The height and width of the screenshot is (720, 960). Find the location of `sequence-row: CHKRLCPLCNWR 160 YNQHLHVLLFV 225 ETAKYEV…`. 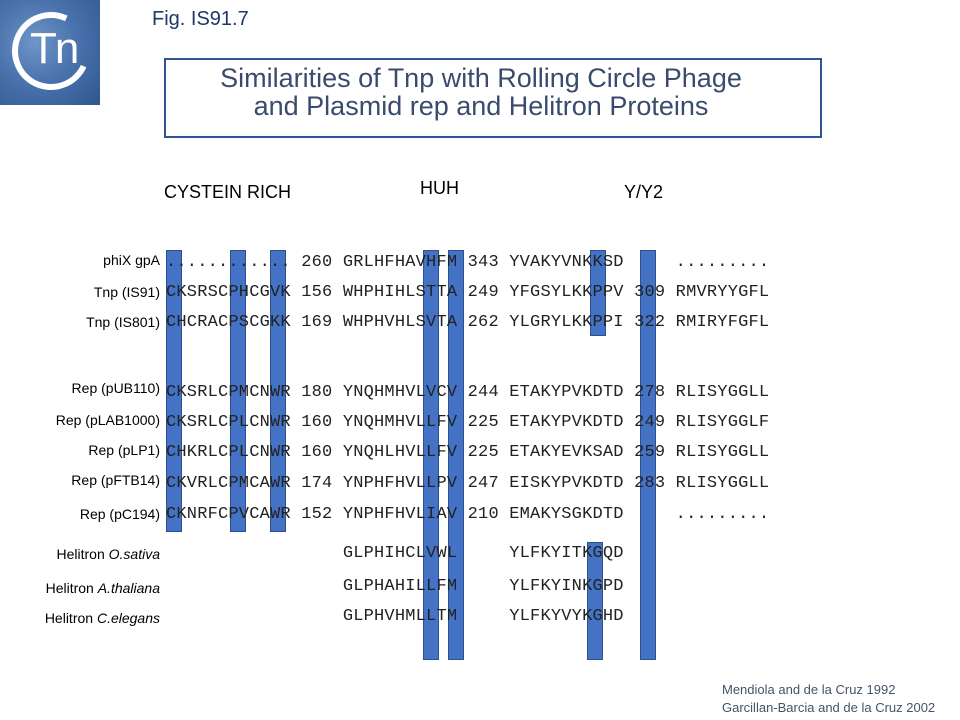

sequence-row: CHKRLCPLCNWR 160 YNQHLHVLLFV 225 ETAKYEV… is located at coordinates (468, 452).